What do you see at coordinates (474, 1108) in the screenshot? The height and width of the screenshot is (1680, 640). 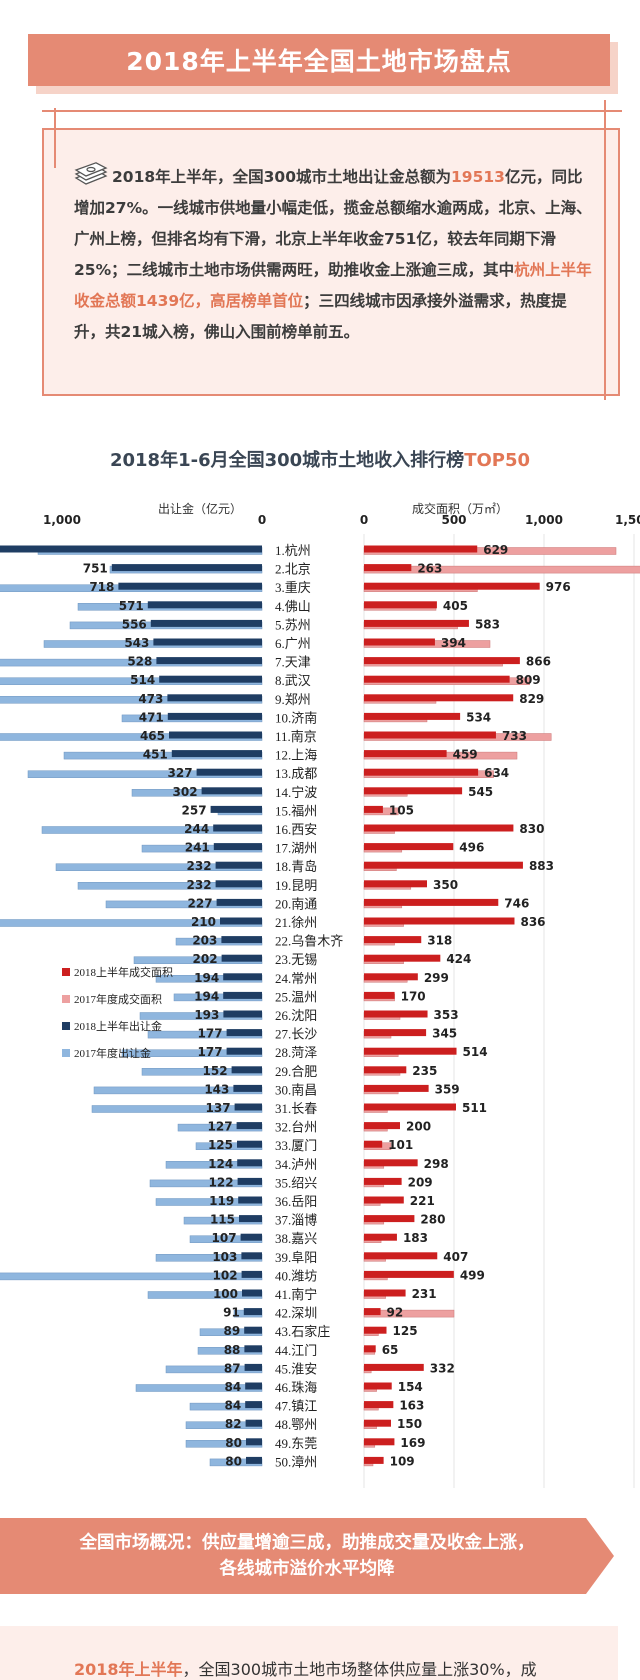 I see `area-value-label: 511` at bounding box center [474, 1108].